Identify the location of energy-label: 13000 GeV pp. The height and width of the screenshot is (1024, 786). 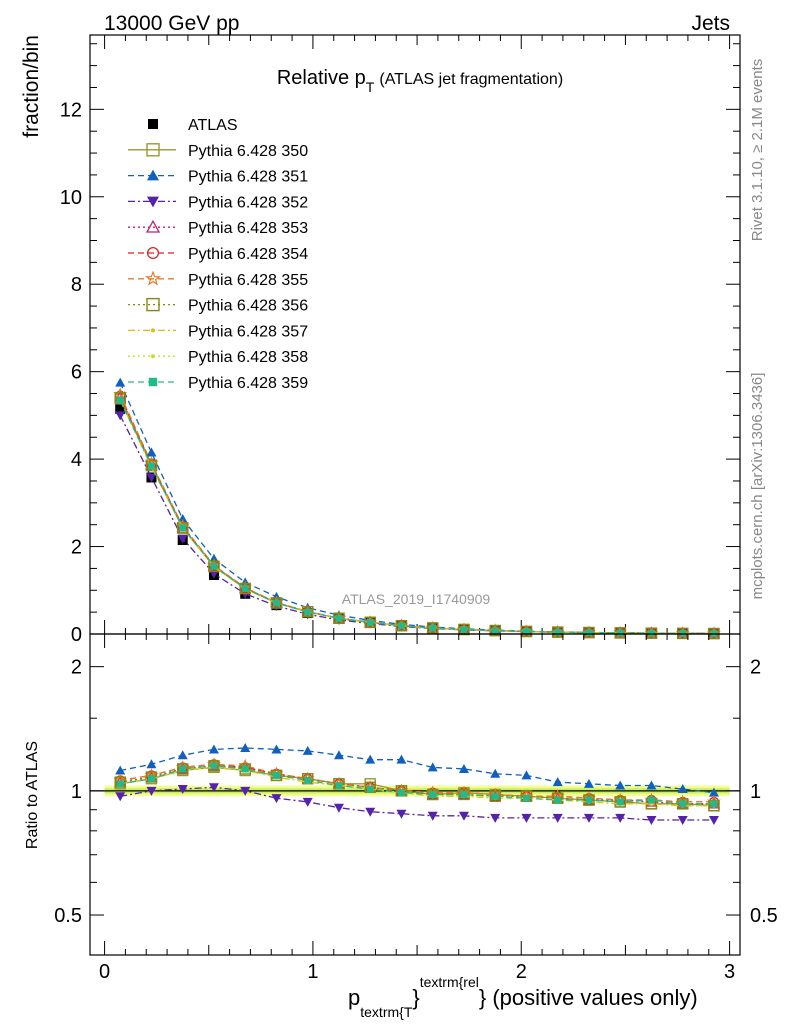
(171, 23).